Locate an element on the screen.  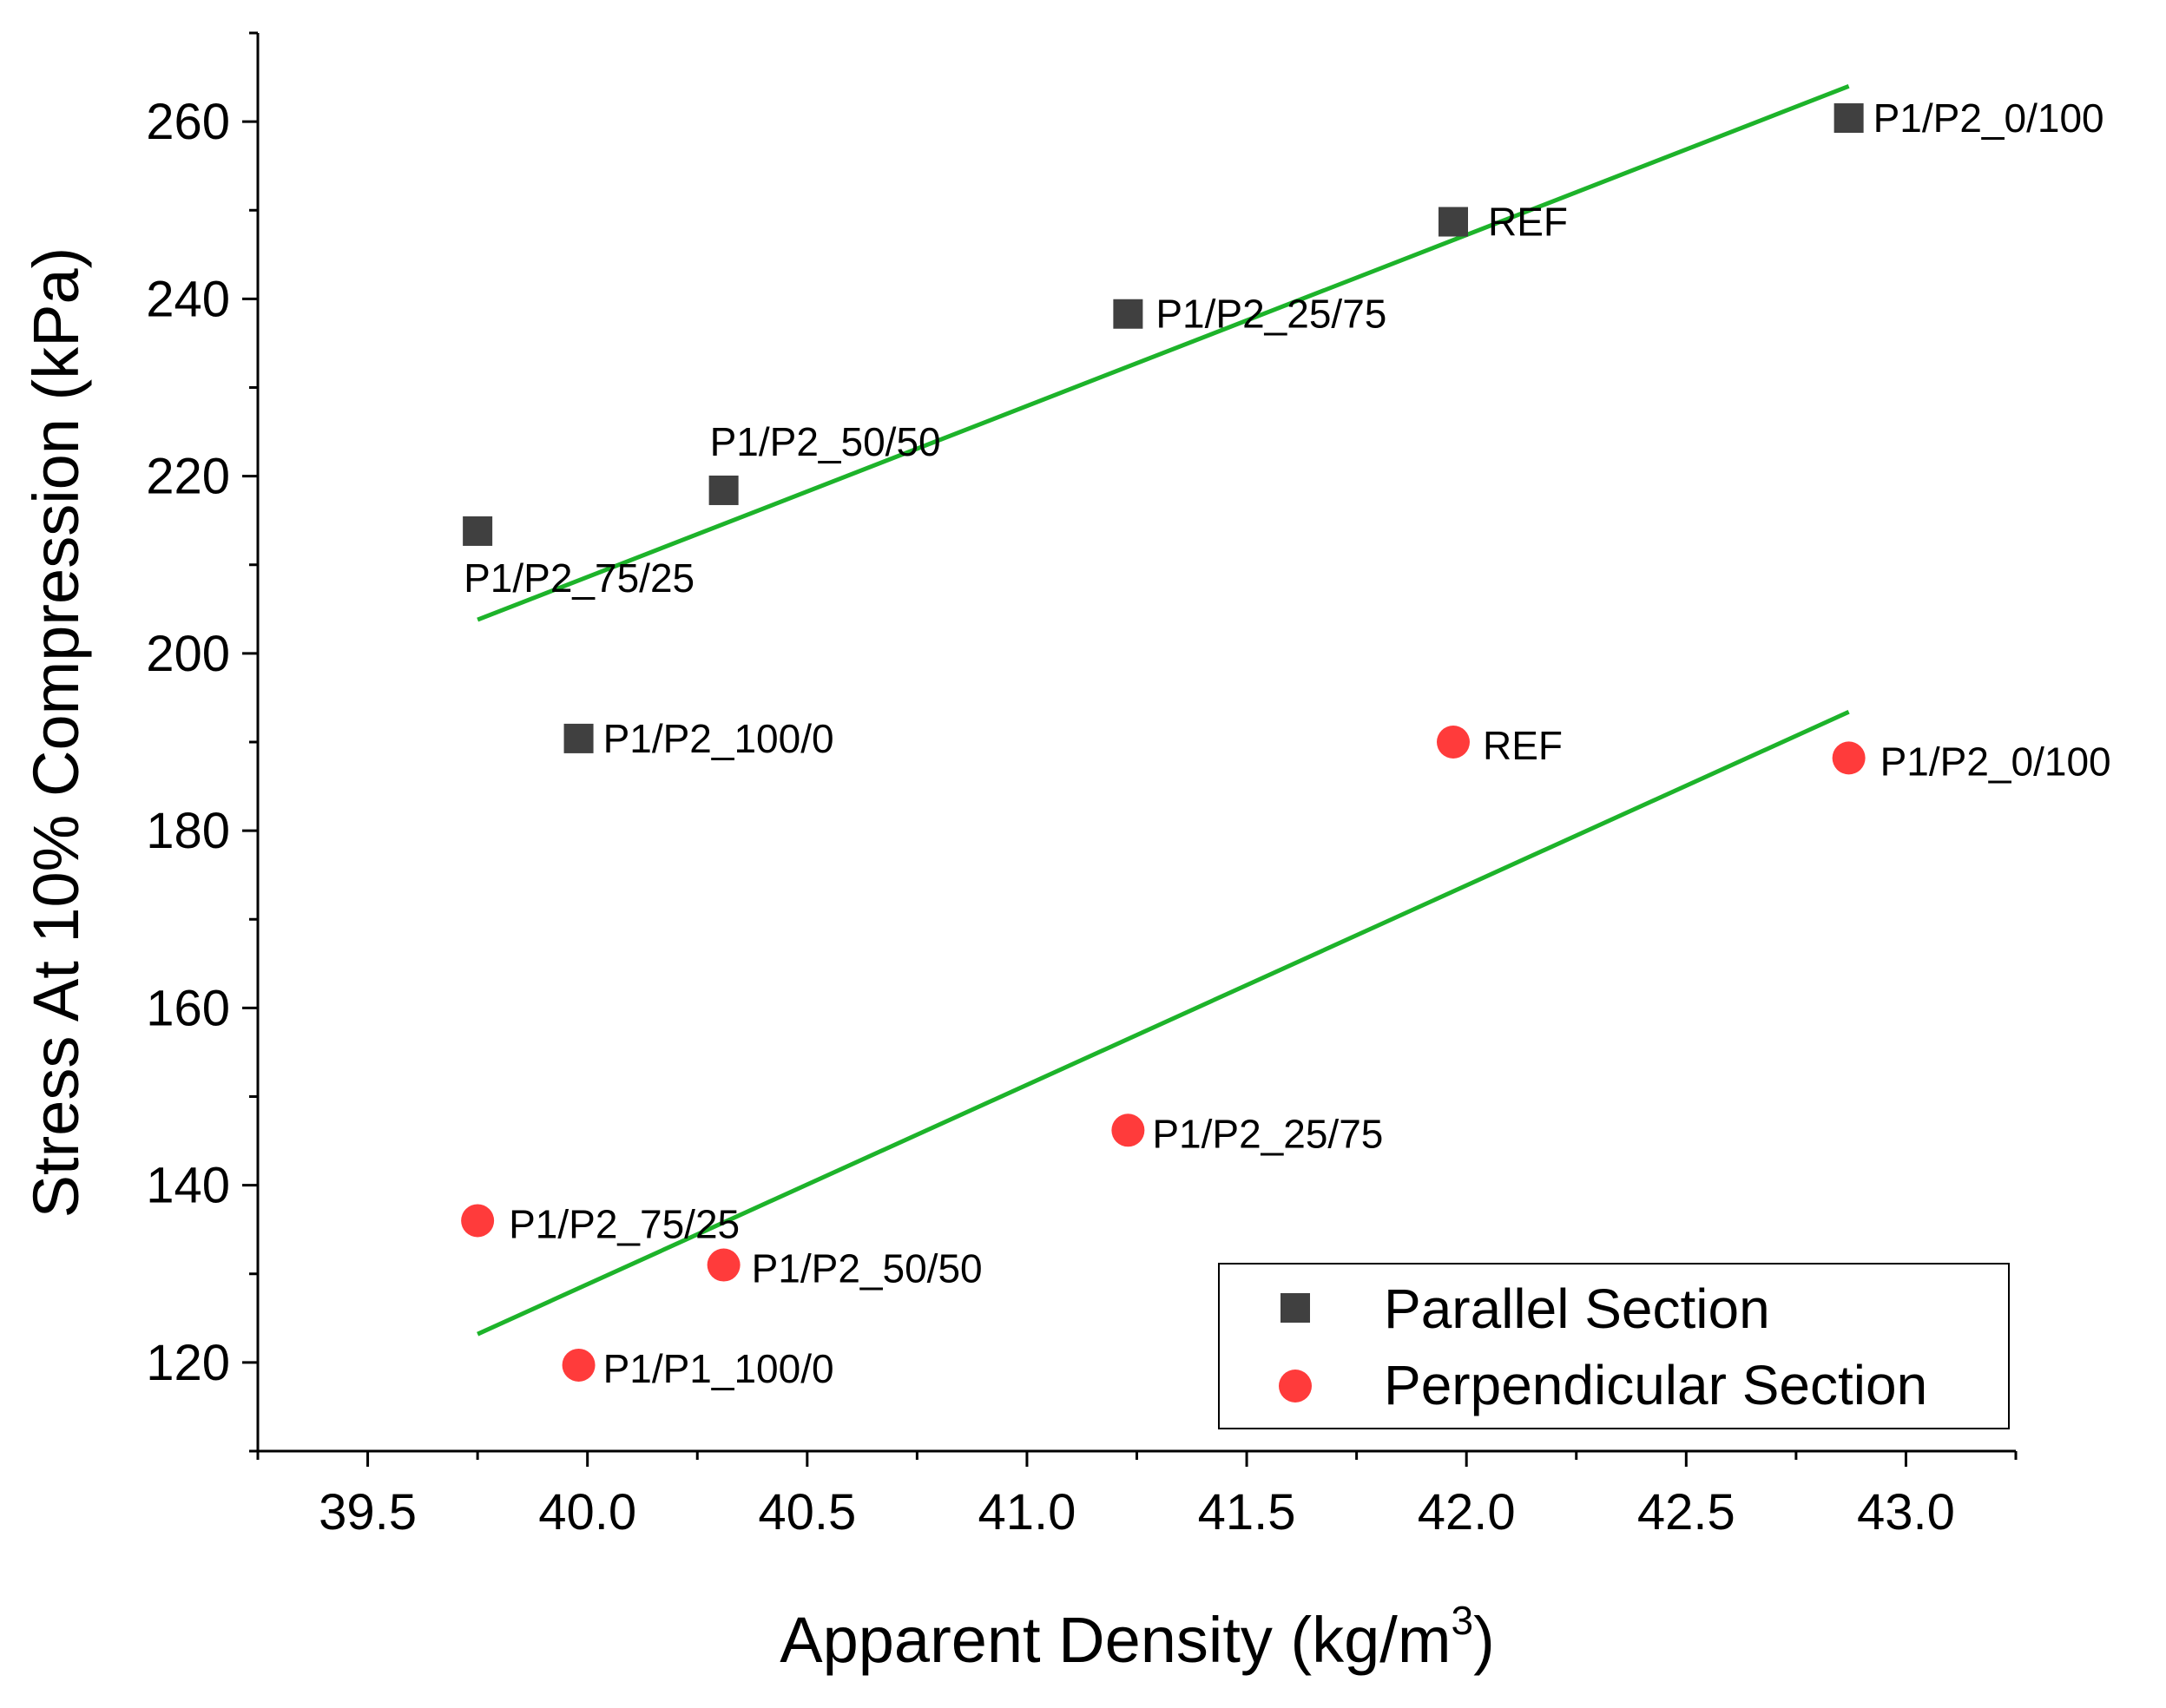
y-tick-label: 120 is located at coordinates (188, 1363).